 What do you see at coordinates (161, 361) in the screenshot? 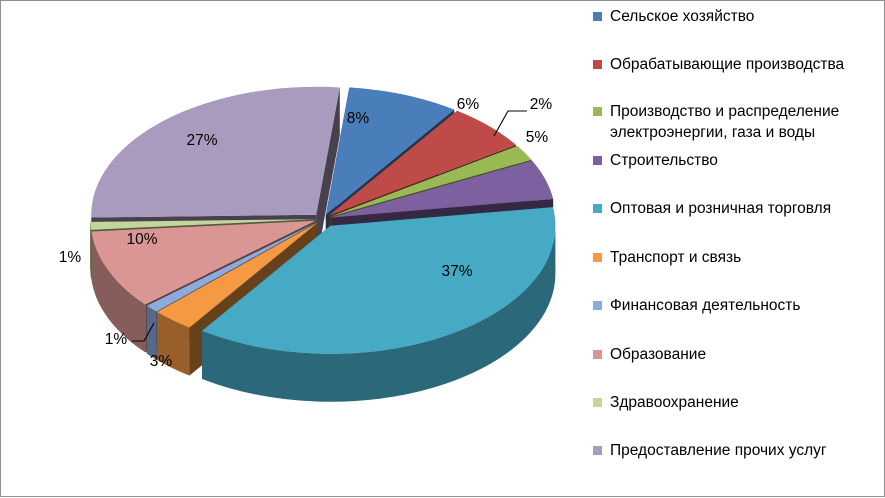
I see `data-label-6: 3%` at bounding box center [161, 361].